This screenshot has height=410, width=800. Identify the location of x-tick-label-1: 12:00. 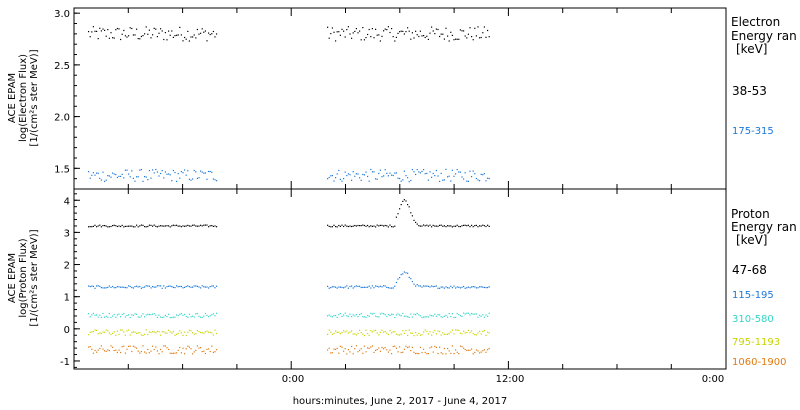
(510, 379).